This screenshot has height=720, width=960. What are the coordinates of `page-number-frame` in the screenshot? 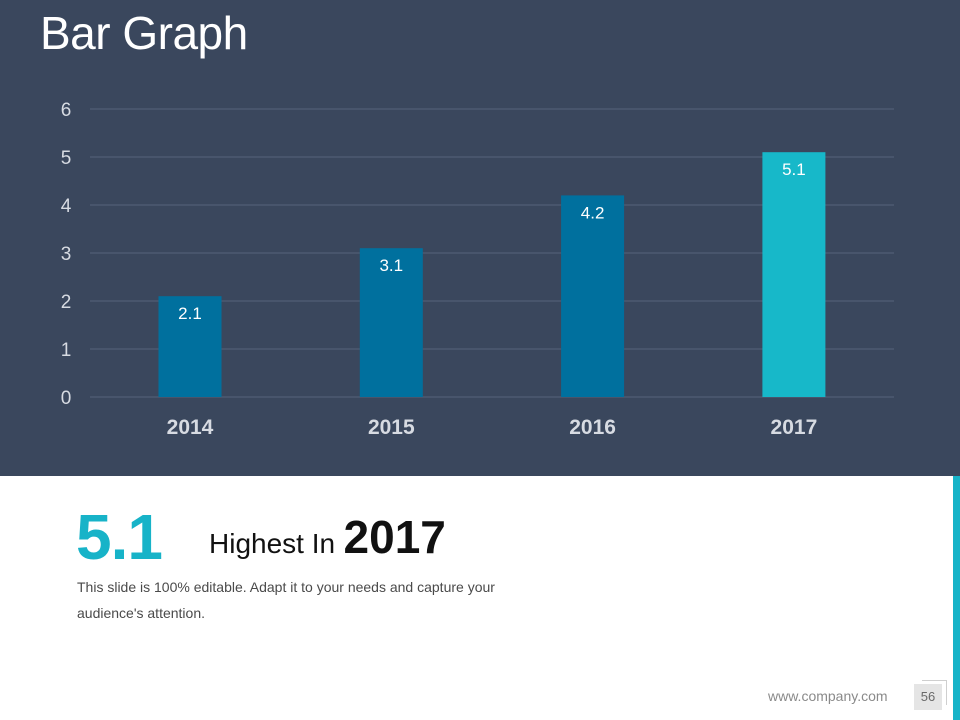 It's located at (934, 692).